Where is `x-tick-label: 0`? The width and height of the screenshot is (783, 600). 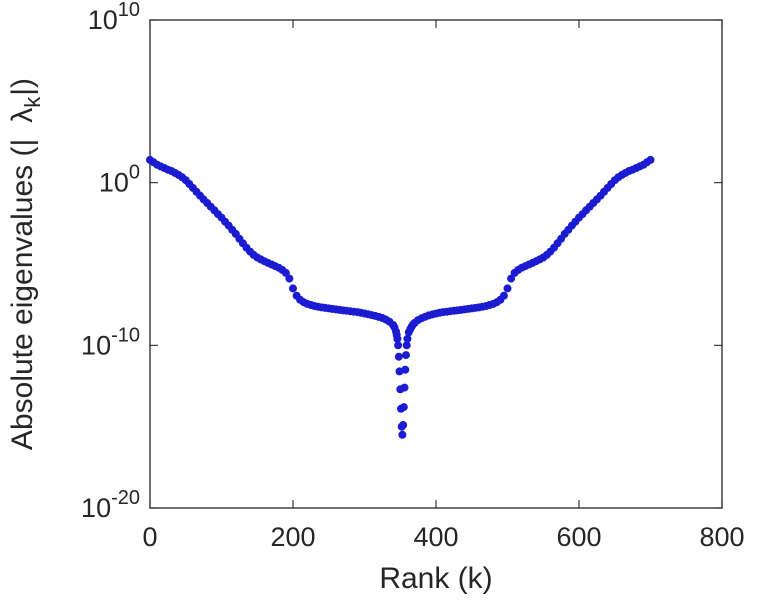 x-tick-label: 0 is located at coordinates (149, 537).